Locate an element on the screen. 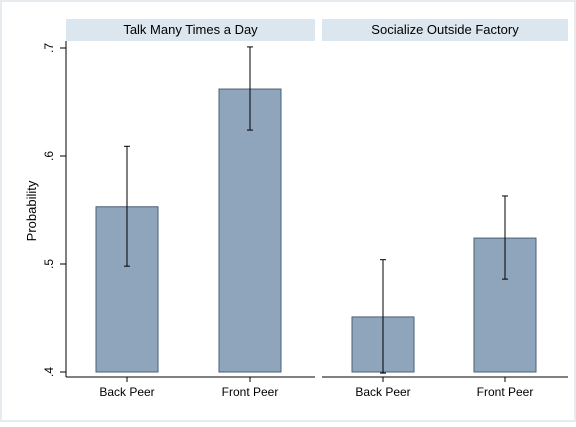  y-tick-label: .4 is located at coordinates (49, 372).